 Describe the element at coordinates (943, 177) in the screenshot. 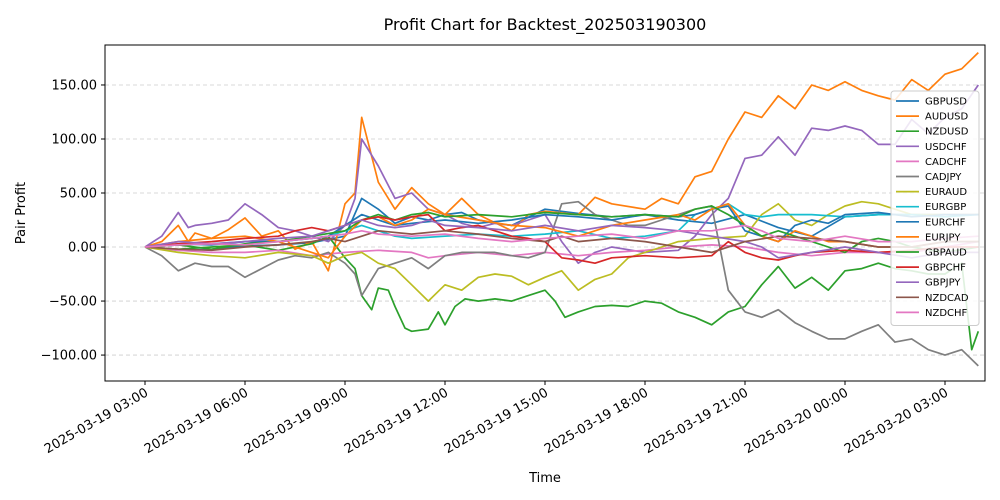

I see `legend-label: CADJPY` at that location.